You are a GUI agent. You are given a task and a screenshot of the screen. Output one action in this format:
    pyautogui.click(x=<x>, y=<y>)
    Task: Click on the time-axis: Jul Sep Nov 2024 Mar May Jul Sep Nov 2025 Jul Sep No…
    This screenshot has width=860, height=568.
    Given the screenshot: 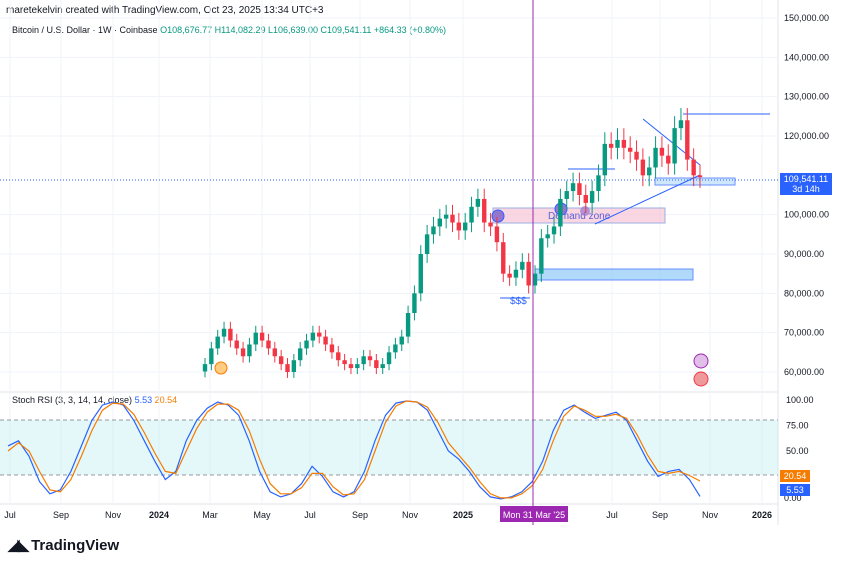 What is the action you would take?
    pyautogui.click(x=388, y=515)
    